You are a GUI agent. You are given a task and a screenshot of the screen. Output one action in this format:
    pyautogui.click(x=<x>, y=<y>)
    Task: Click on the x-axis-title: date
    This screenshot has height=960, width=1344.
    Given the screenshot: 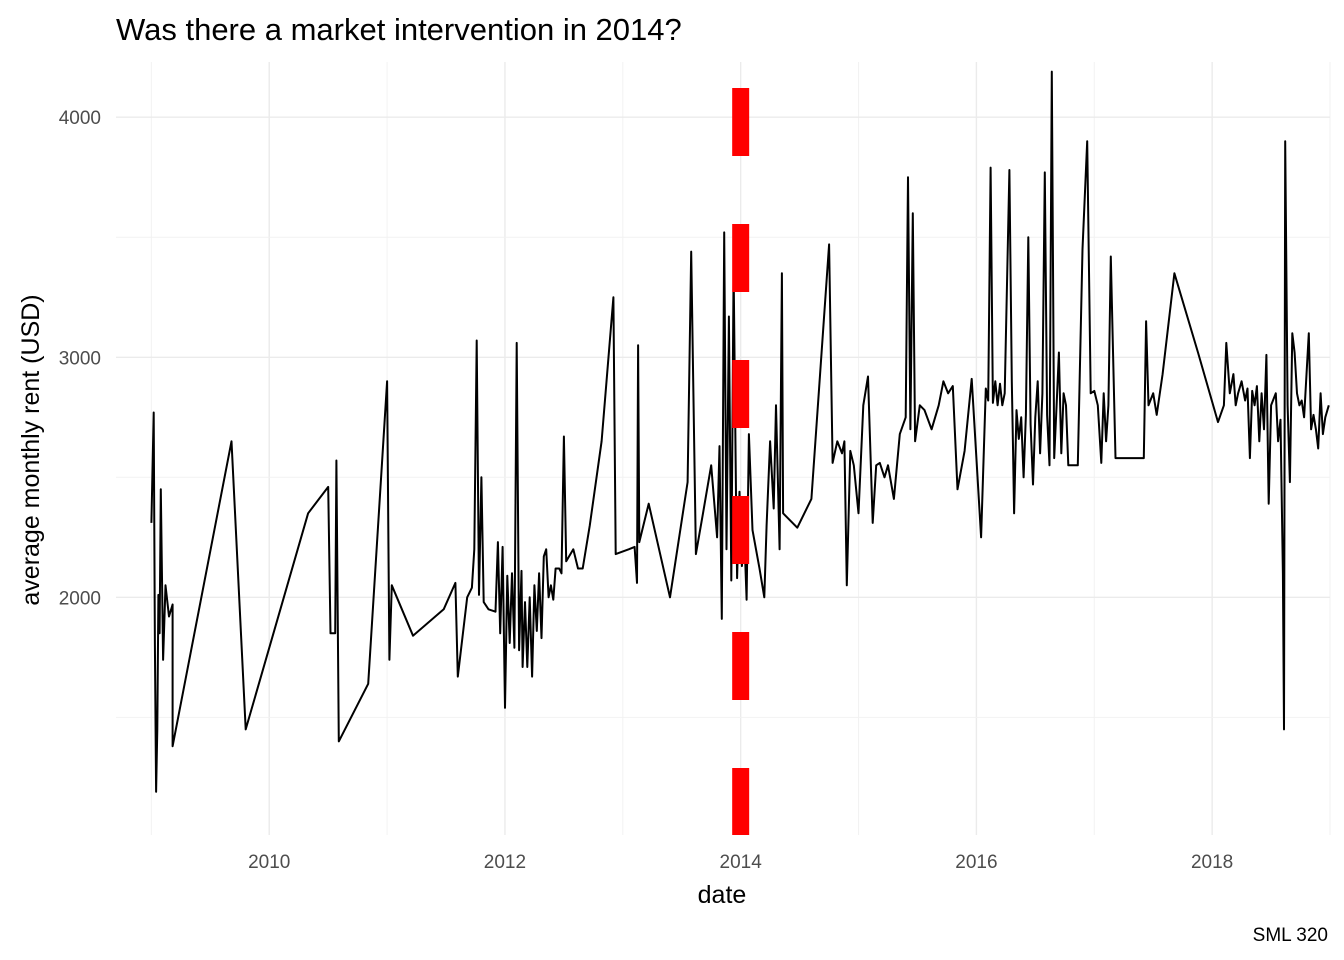 What is the action you would take?
    pyautogui.click(x=722, y=895)
    